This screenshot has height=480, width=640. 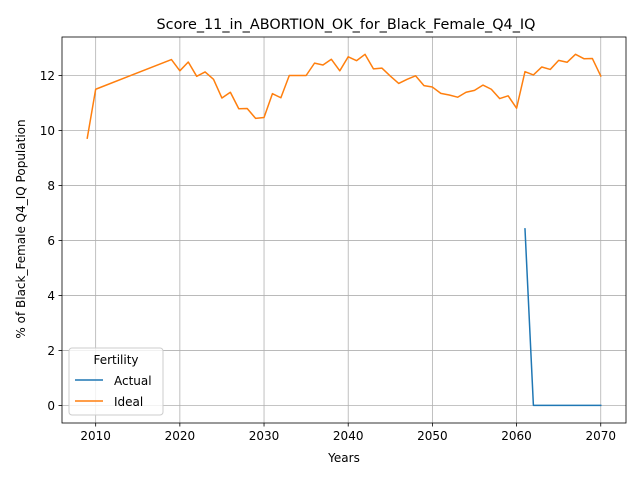 I want to click on y-tick-label: 2, so click(x=51, y=351).